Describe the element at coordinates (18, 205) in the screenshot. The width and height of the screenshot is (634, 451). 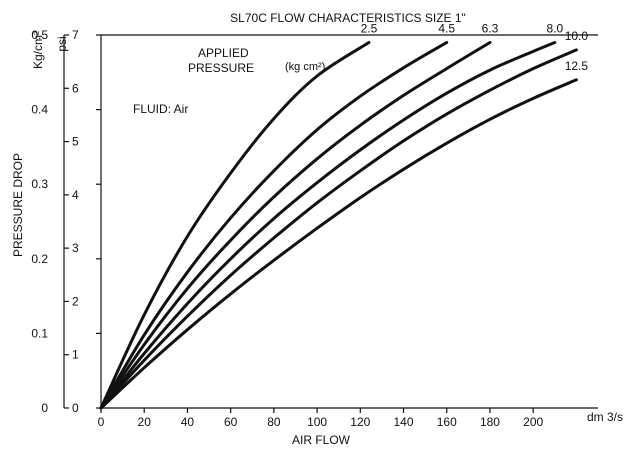
I see `y-axis-title: PRESSURE DROP` at that location.